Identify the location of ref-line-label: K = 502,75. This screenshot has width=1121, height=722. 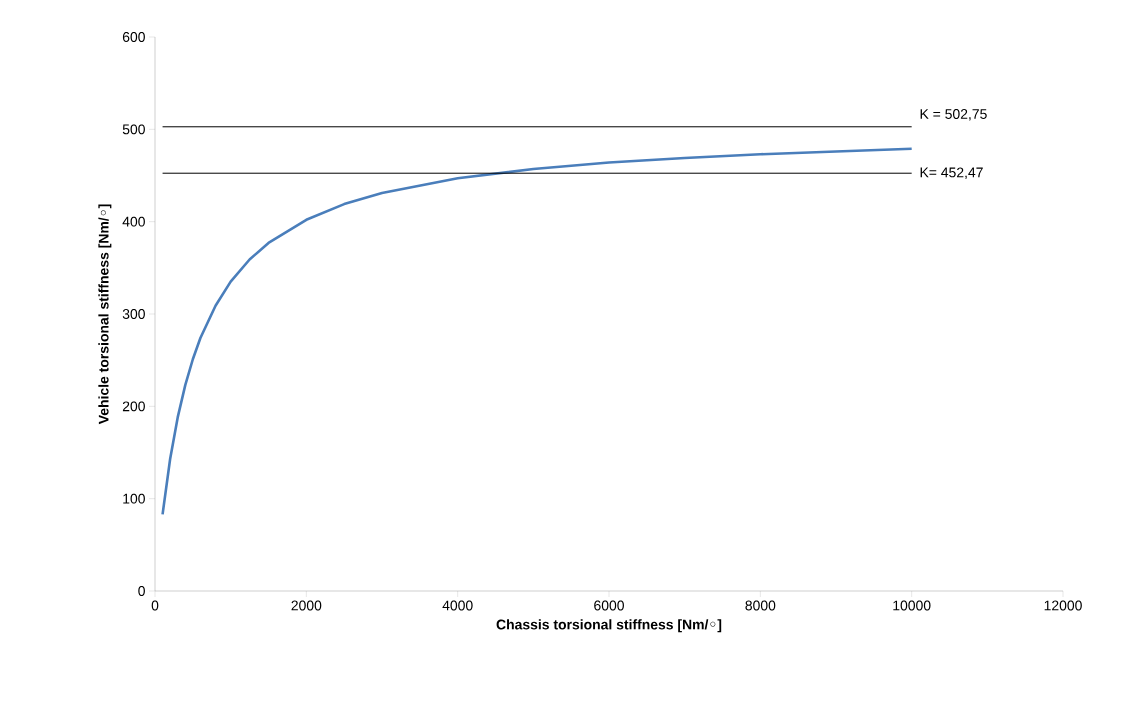
(953, 115).